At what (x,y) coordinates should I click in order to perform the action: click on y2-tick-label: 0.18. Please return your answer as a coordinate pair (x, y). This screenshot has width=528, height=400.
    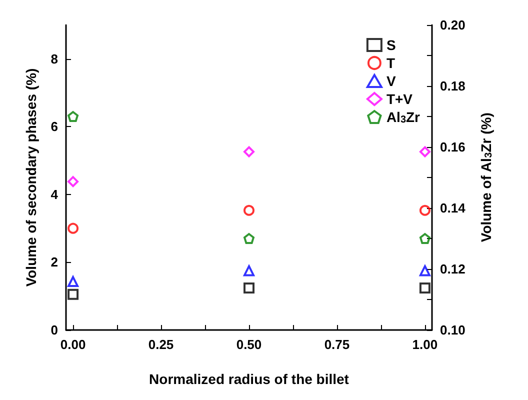
    Looking at the image, I should click on (453, 86).